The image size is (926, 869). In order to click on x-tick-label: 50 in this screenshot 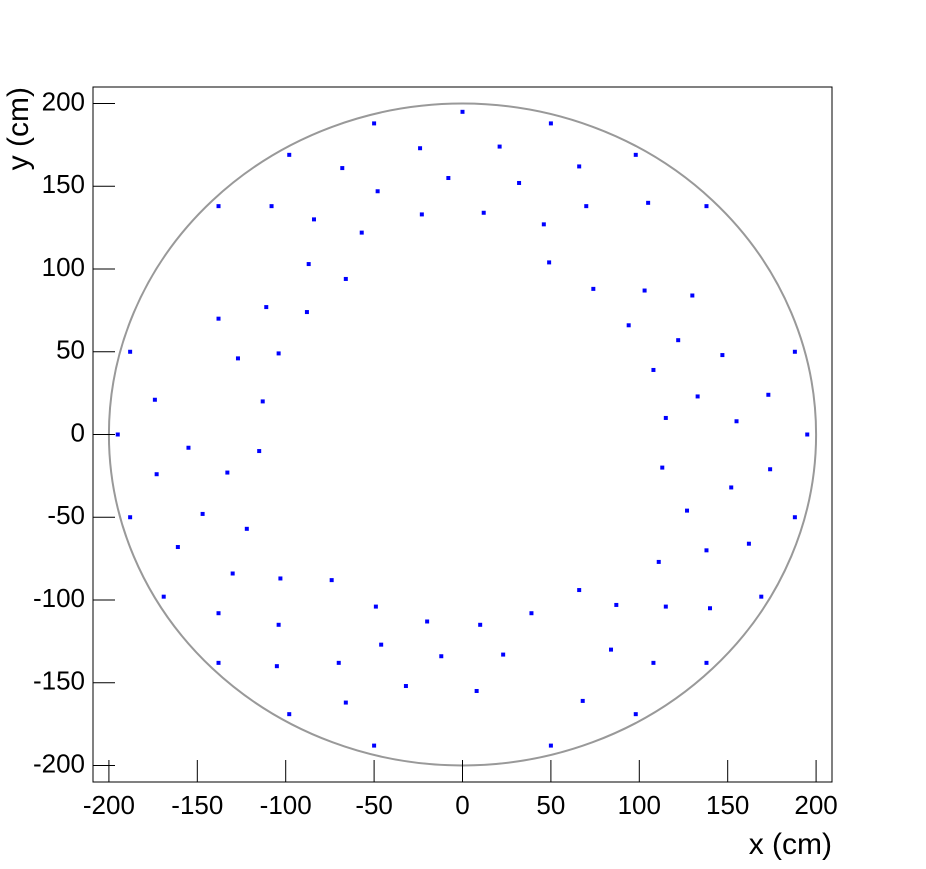, I will do `click(550, 805)`.